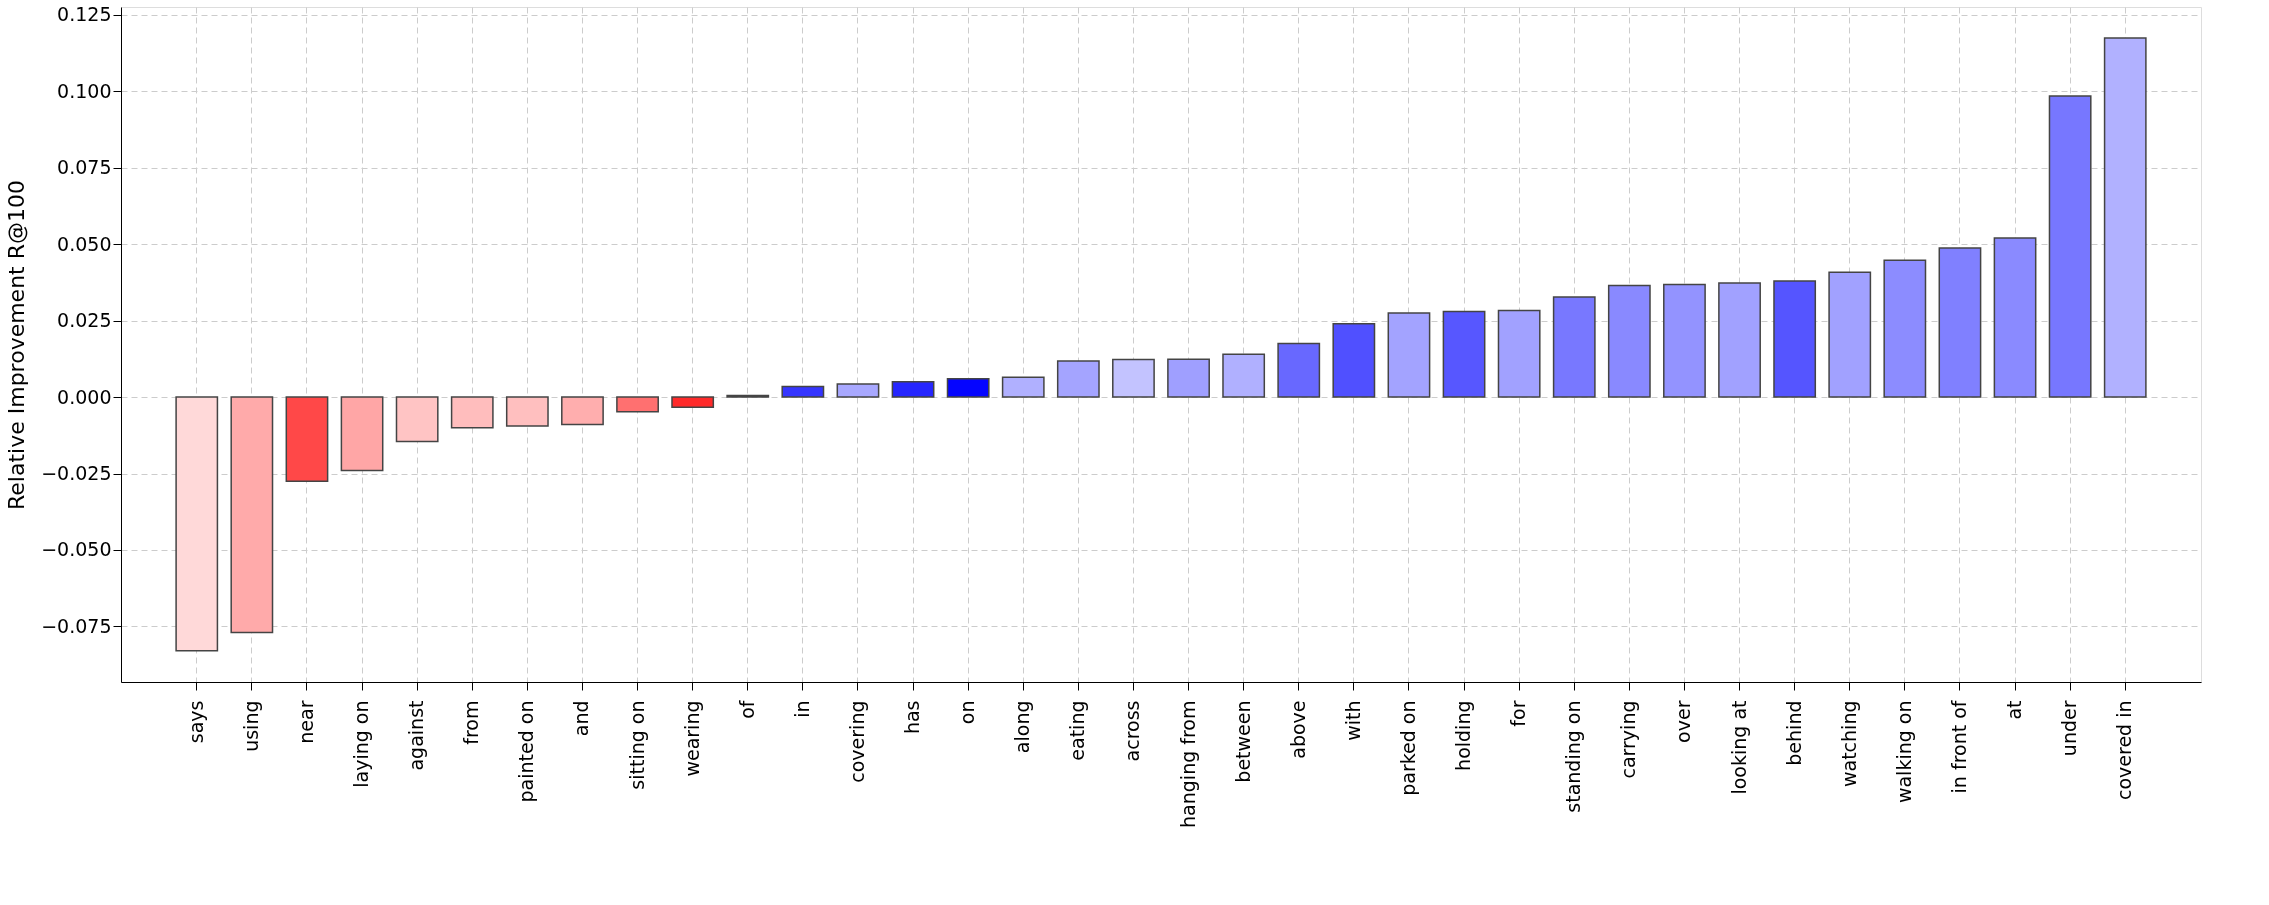  What do you see at coordinates (76, 549) in the screenshot?
I see `y-tick-label: −0.050` at bounding box center [76, 549].